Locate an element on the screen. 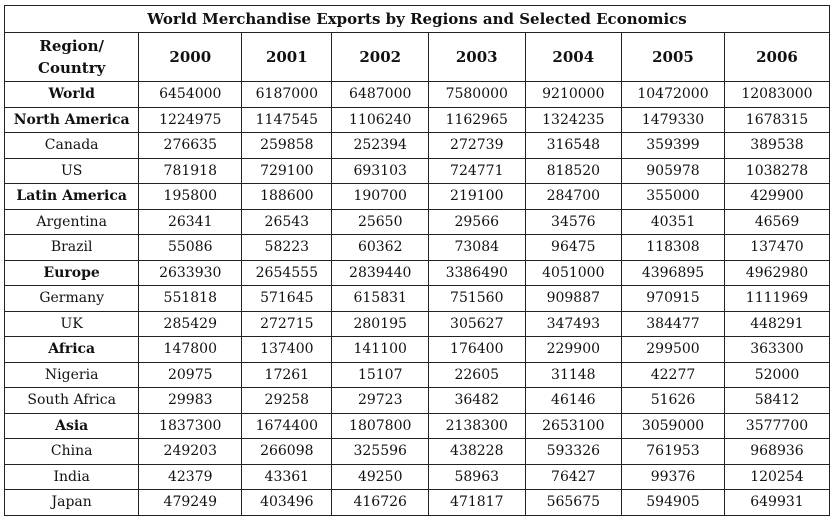 Image resolution: width=835 pixels, height=518 pixels. year-column-header: 2003 is located at coordinates (476, 57).